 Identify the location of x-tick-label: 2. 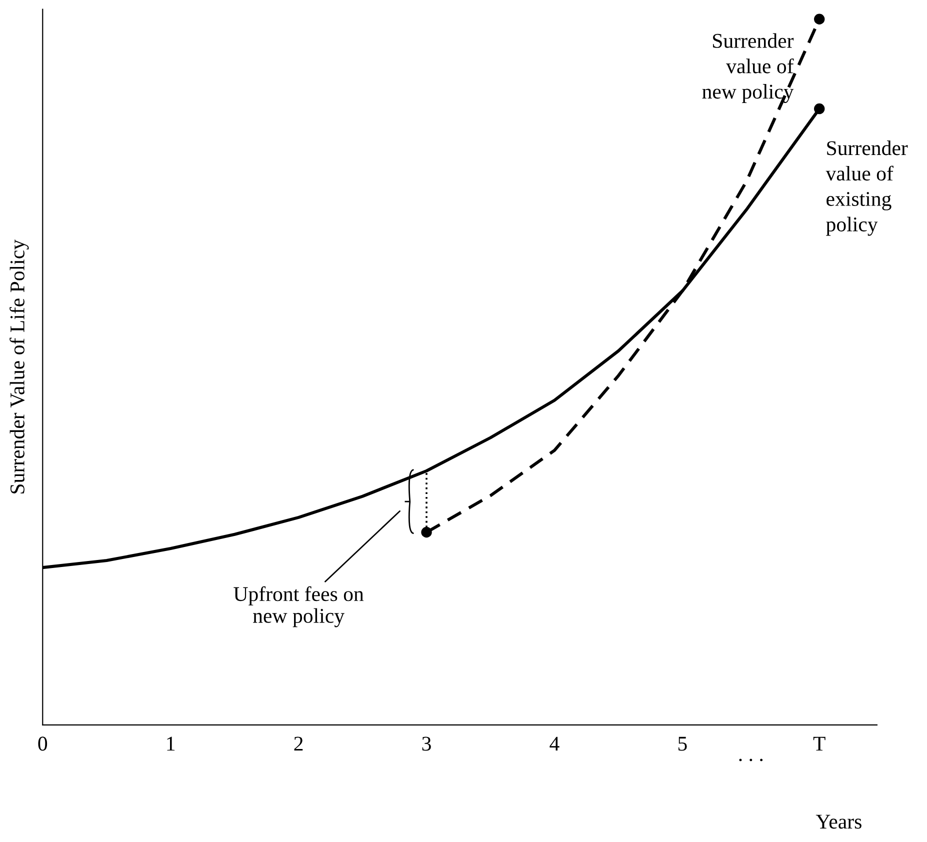
(298, 743).